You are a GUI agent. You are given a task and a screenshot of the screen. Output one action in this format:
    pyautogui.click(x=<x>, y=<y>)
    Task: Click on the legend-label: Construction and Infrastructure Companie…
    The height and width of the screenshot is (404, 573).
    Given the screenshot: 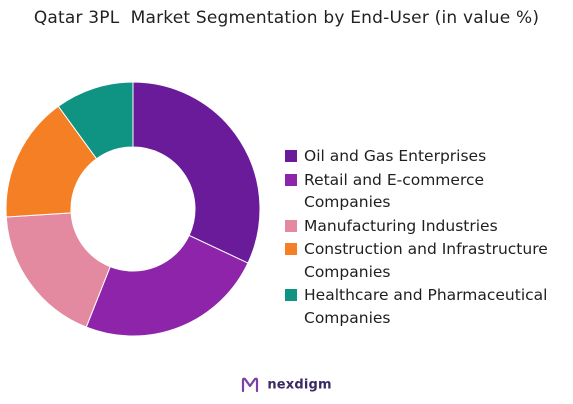 What is the action you would take?
    pyautogui.click(x=426, y=260)
    